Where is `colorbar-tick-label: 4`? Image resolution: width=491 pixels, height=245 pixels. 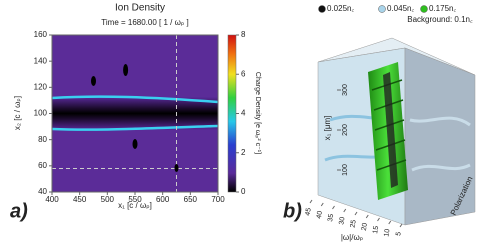
colorbar-tick-label: 4 is located at coordinates (243, 113).